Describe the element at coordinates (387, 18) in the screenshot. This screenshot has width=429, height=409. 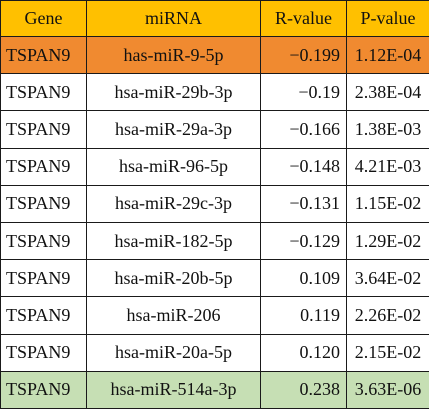
I see `header-p-value: P-value` at that location.